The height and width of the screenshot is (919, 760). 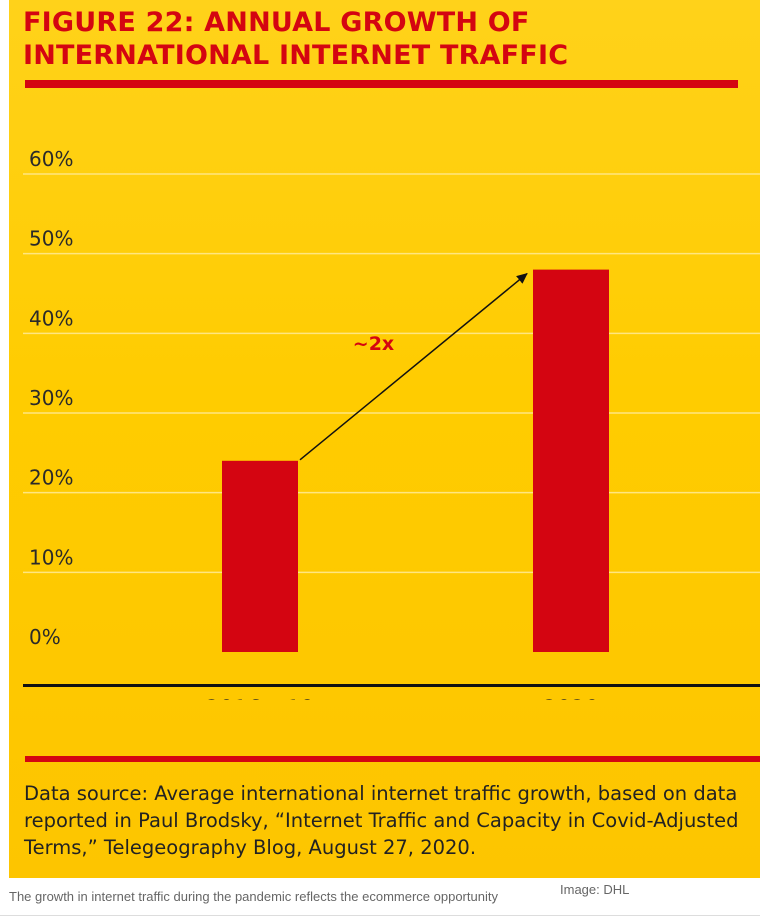 What do you see at coordinates (381, 84) in the screenshot?
I see `title-rule` at bounding box center [381, 84].